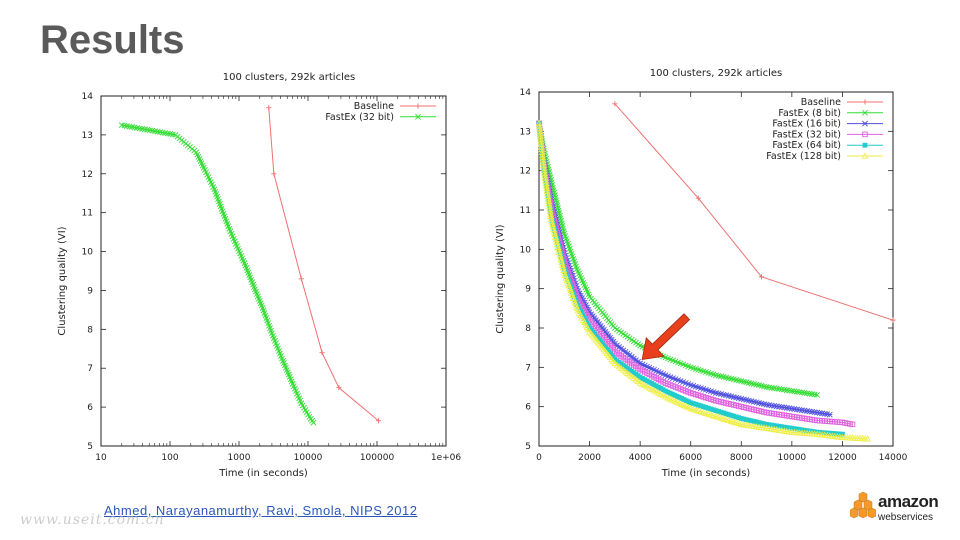 The image size is (960, 540). I want to click on y-tick-label: 13, so click(525, 132).